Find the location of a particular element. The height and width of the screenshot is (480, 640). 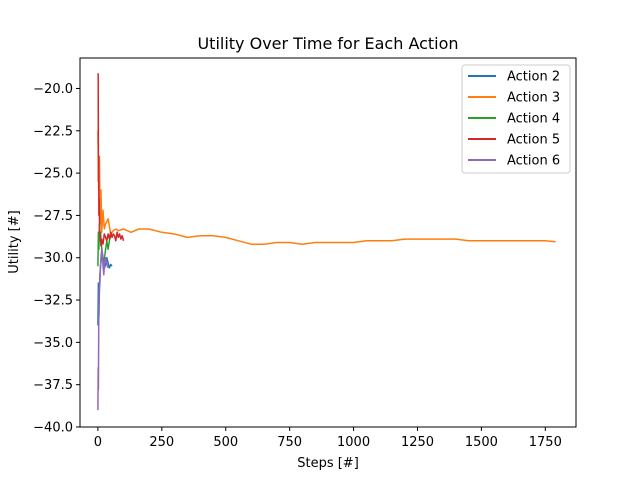

y-tick-label: −40.0 is located at coordinates (53, 428).